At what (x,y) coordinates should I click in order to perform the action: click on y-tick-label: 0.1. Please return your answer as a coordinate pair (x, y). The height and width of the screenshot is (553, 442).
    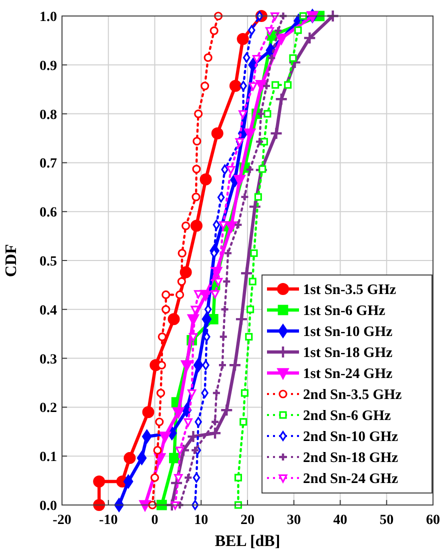
    Looking at the image, I should click on (48, 458).